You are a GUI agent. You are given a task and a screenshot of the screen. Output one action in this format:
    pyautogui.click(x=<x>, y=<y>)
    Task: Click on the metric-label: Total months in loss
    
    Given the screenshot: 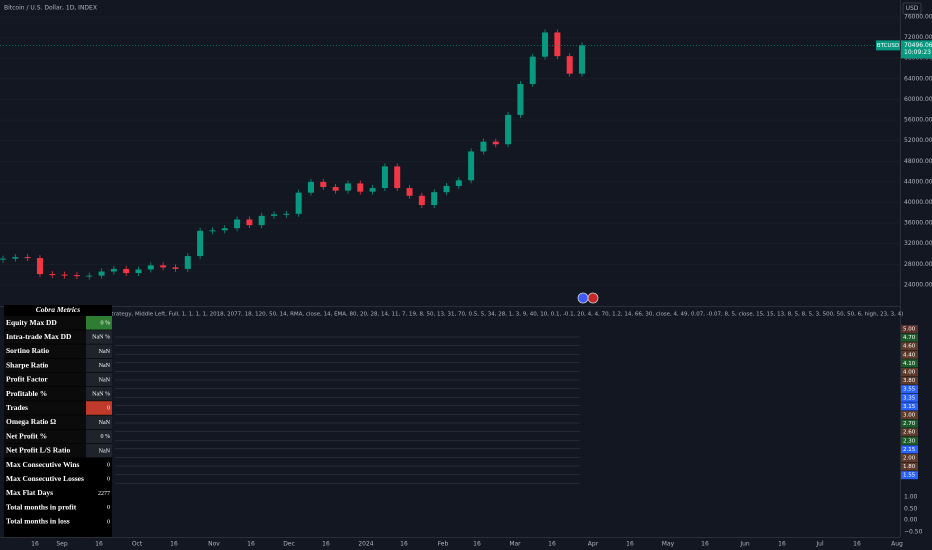 What is the action you would take?
    pyautogui.click(x=38, y=521)
    